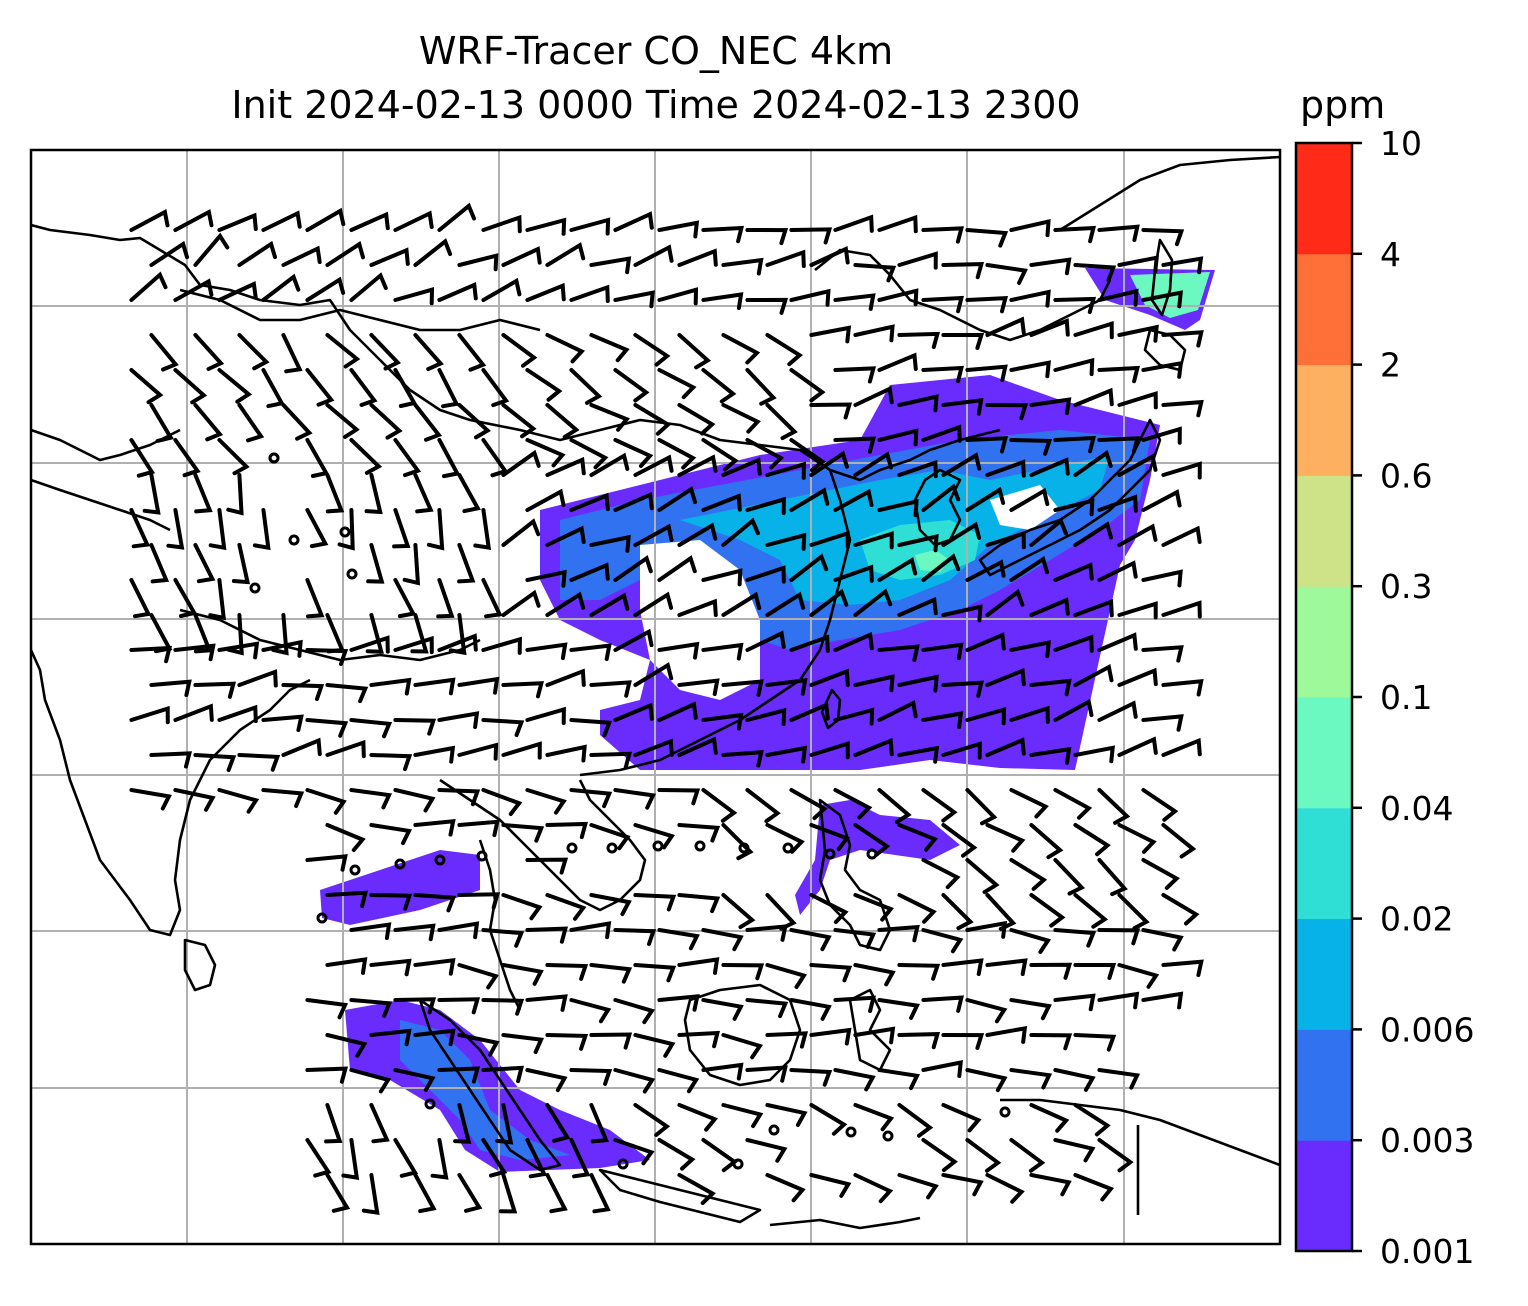 The width and height of the screenshot is (1528, 1306). What do you see at coordinates (963, 295) in the screenshot?
I see `coast-mainland-east` at bounding box center [963, 295].